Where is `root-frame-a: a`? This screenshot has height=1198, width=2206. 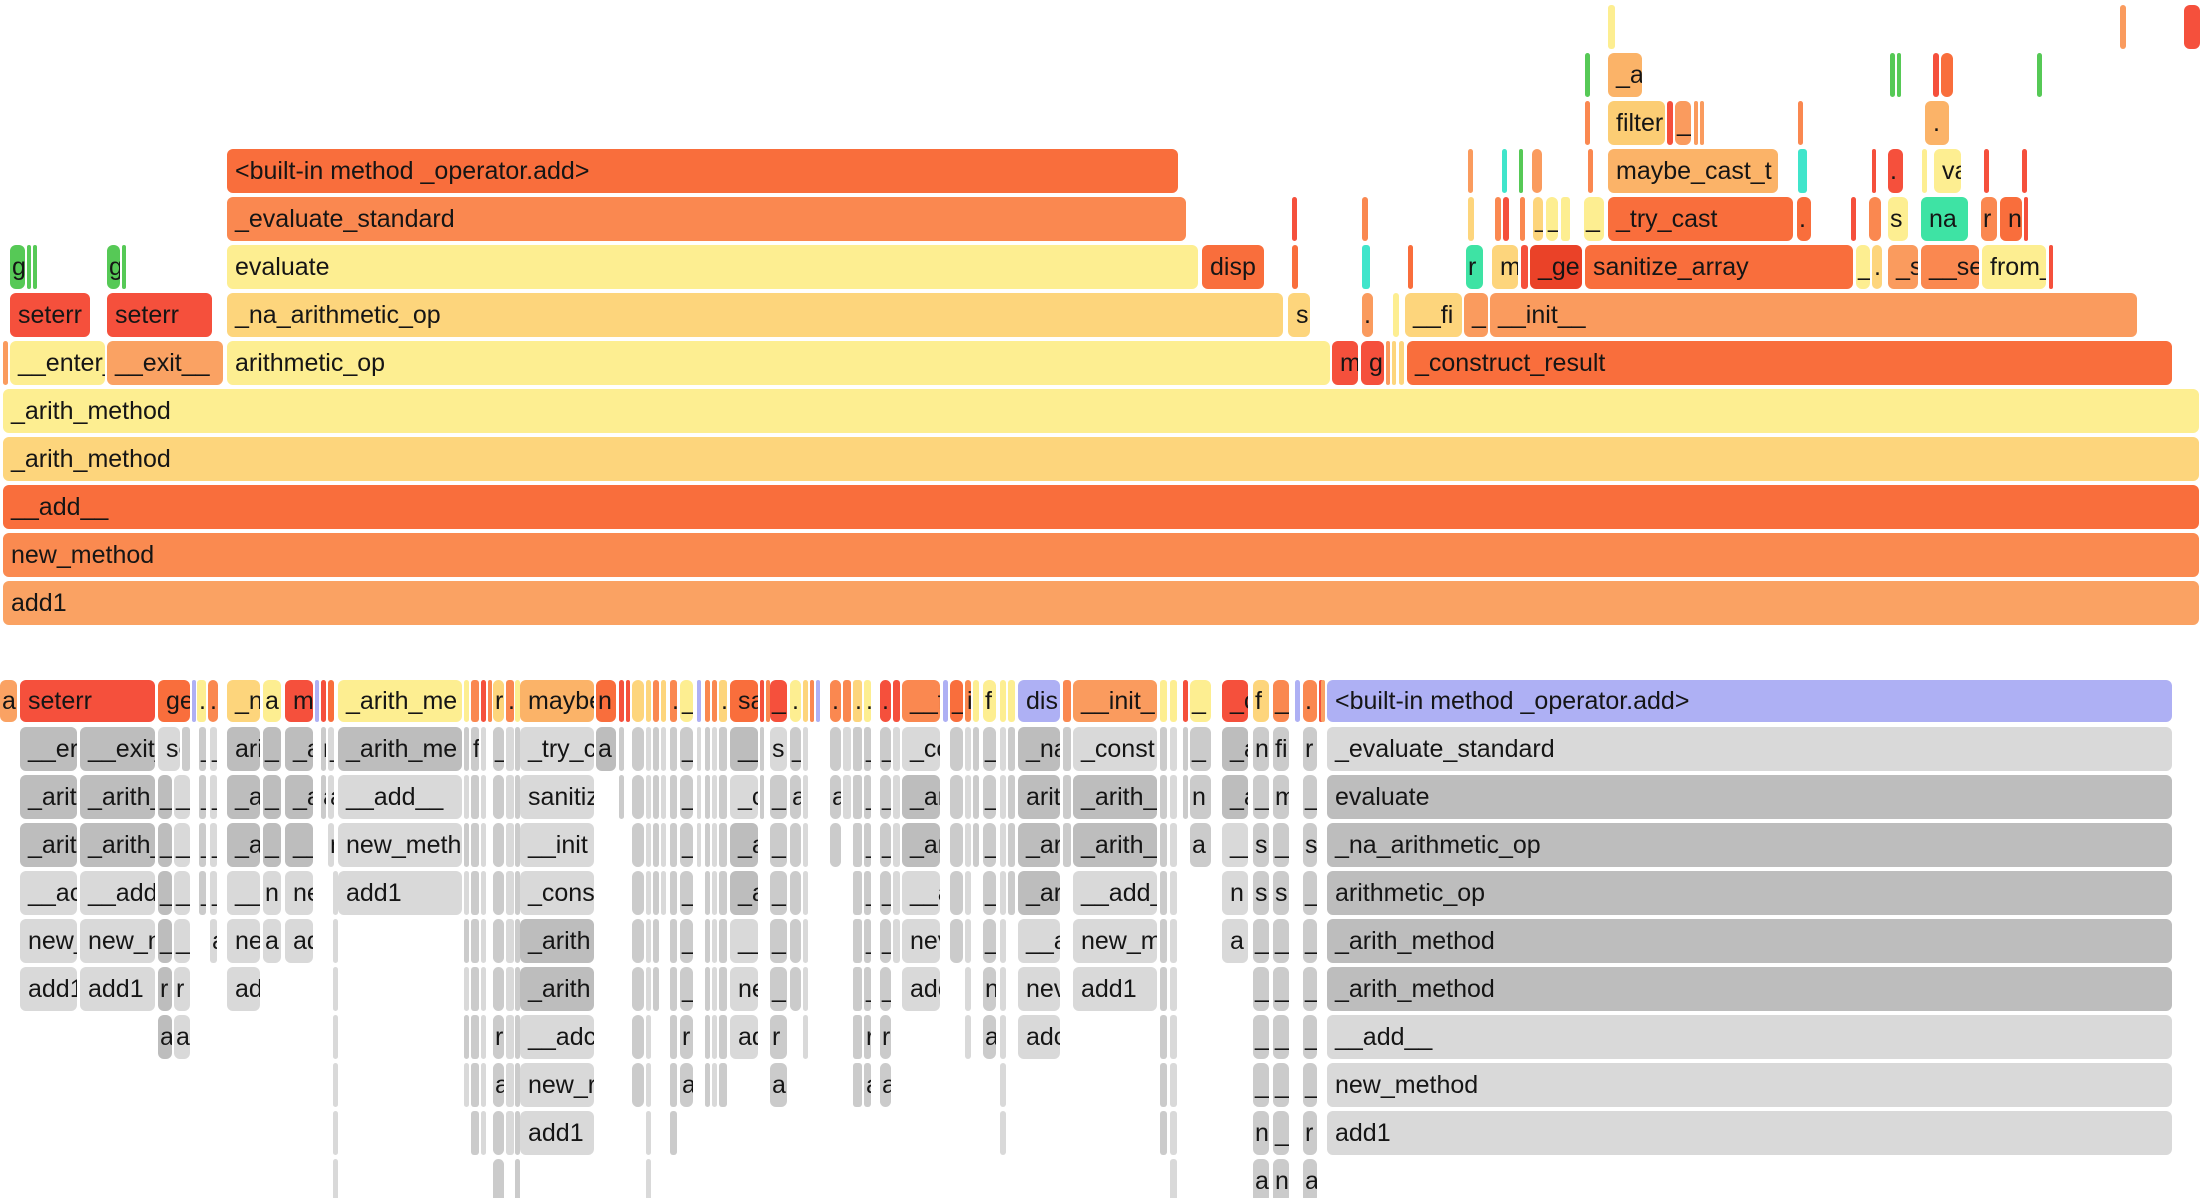
root-frame-a: a is located at coordinates (8, 701).